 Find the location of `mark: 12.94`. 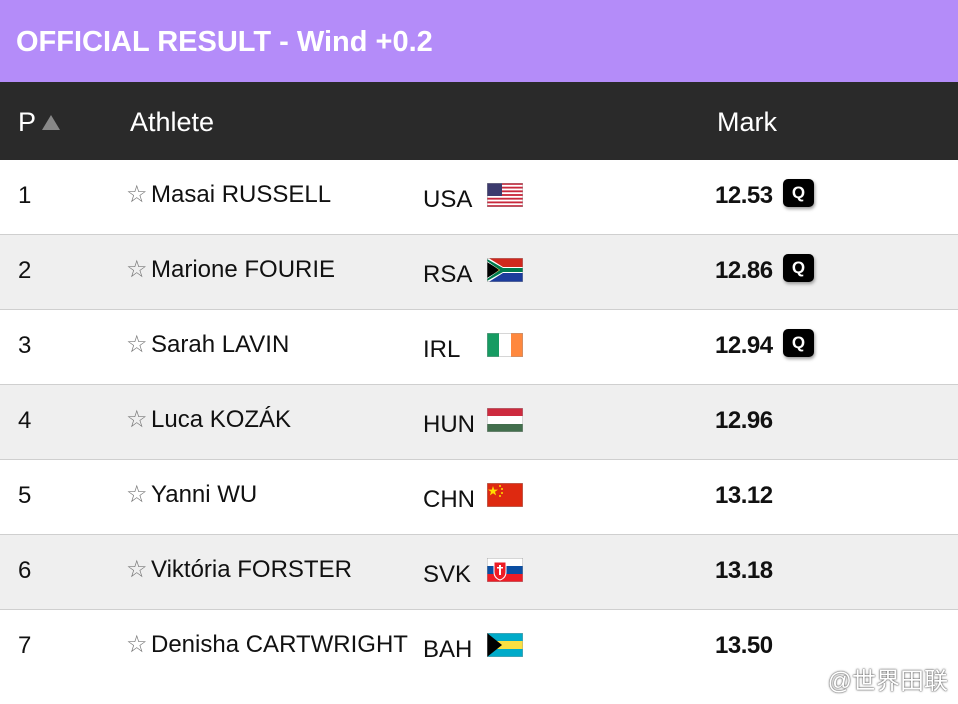

mark: 12.94 is located at coordinates (744, 345).